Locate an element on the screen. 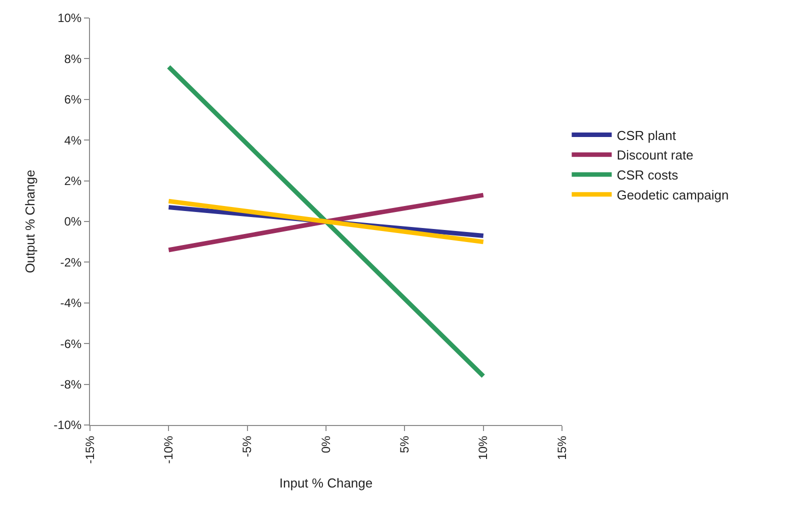 Image resolution: width=802 pixels, height=513 pixels. legend-label: CSR plant is located at coordinates (646, 135).